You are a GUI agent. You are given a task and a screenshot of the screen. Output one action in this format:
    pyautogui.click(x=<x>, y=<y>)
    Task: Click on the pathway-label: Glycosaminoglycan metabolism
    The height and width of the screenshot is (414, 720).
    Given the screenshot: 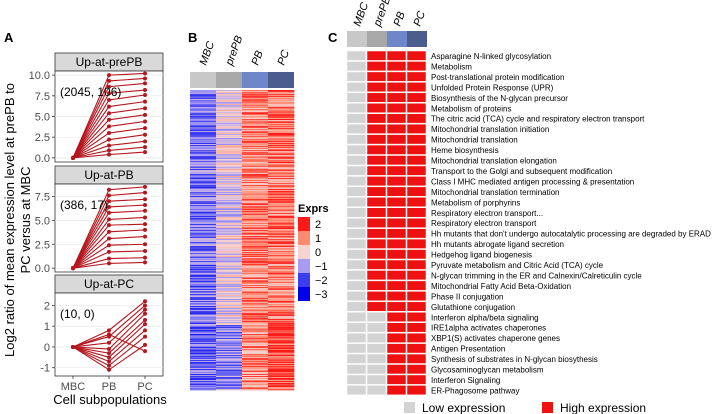 What is the action you would take?
    pyautogui.click(x=487, y=370)
    